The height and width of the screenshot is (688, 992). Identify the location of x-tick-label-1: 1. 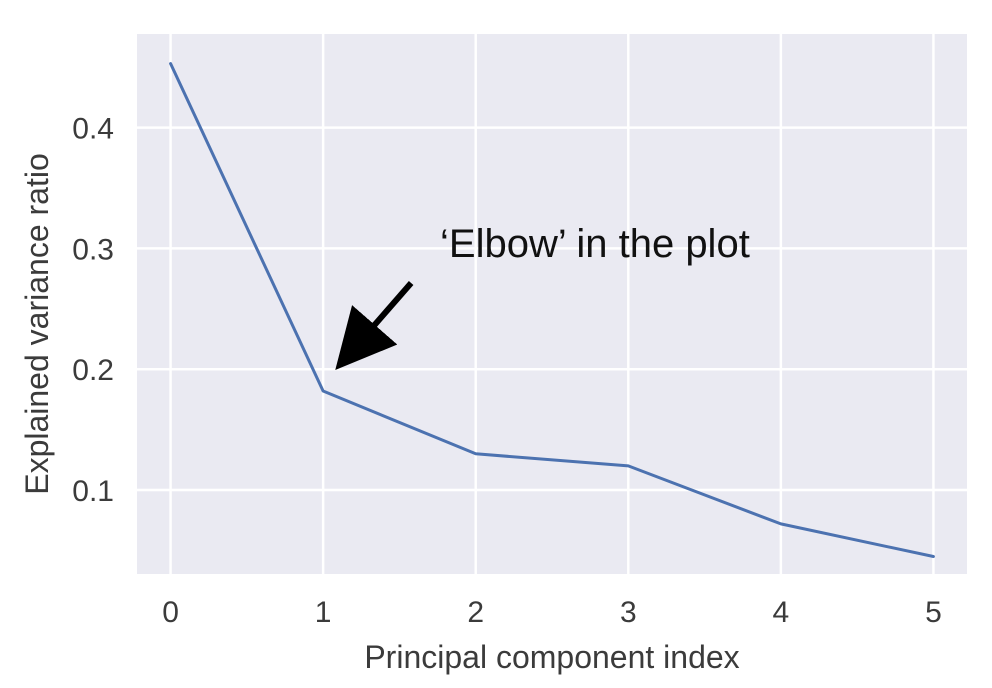
(323, 612).